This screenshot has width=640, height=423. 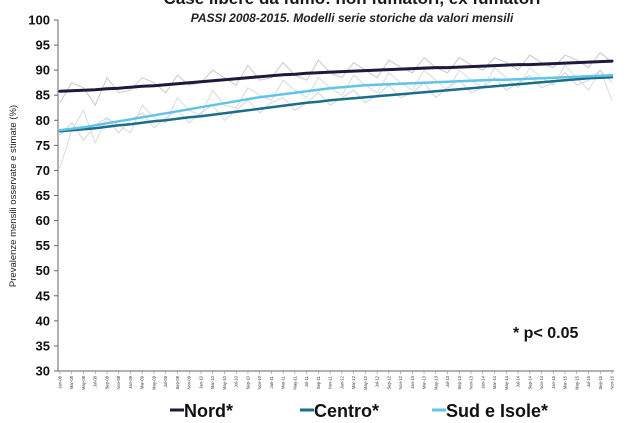 I want to click on x-tick-label: Nov-15, so click(x=612, y=382).